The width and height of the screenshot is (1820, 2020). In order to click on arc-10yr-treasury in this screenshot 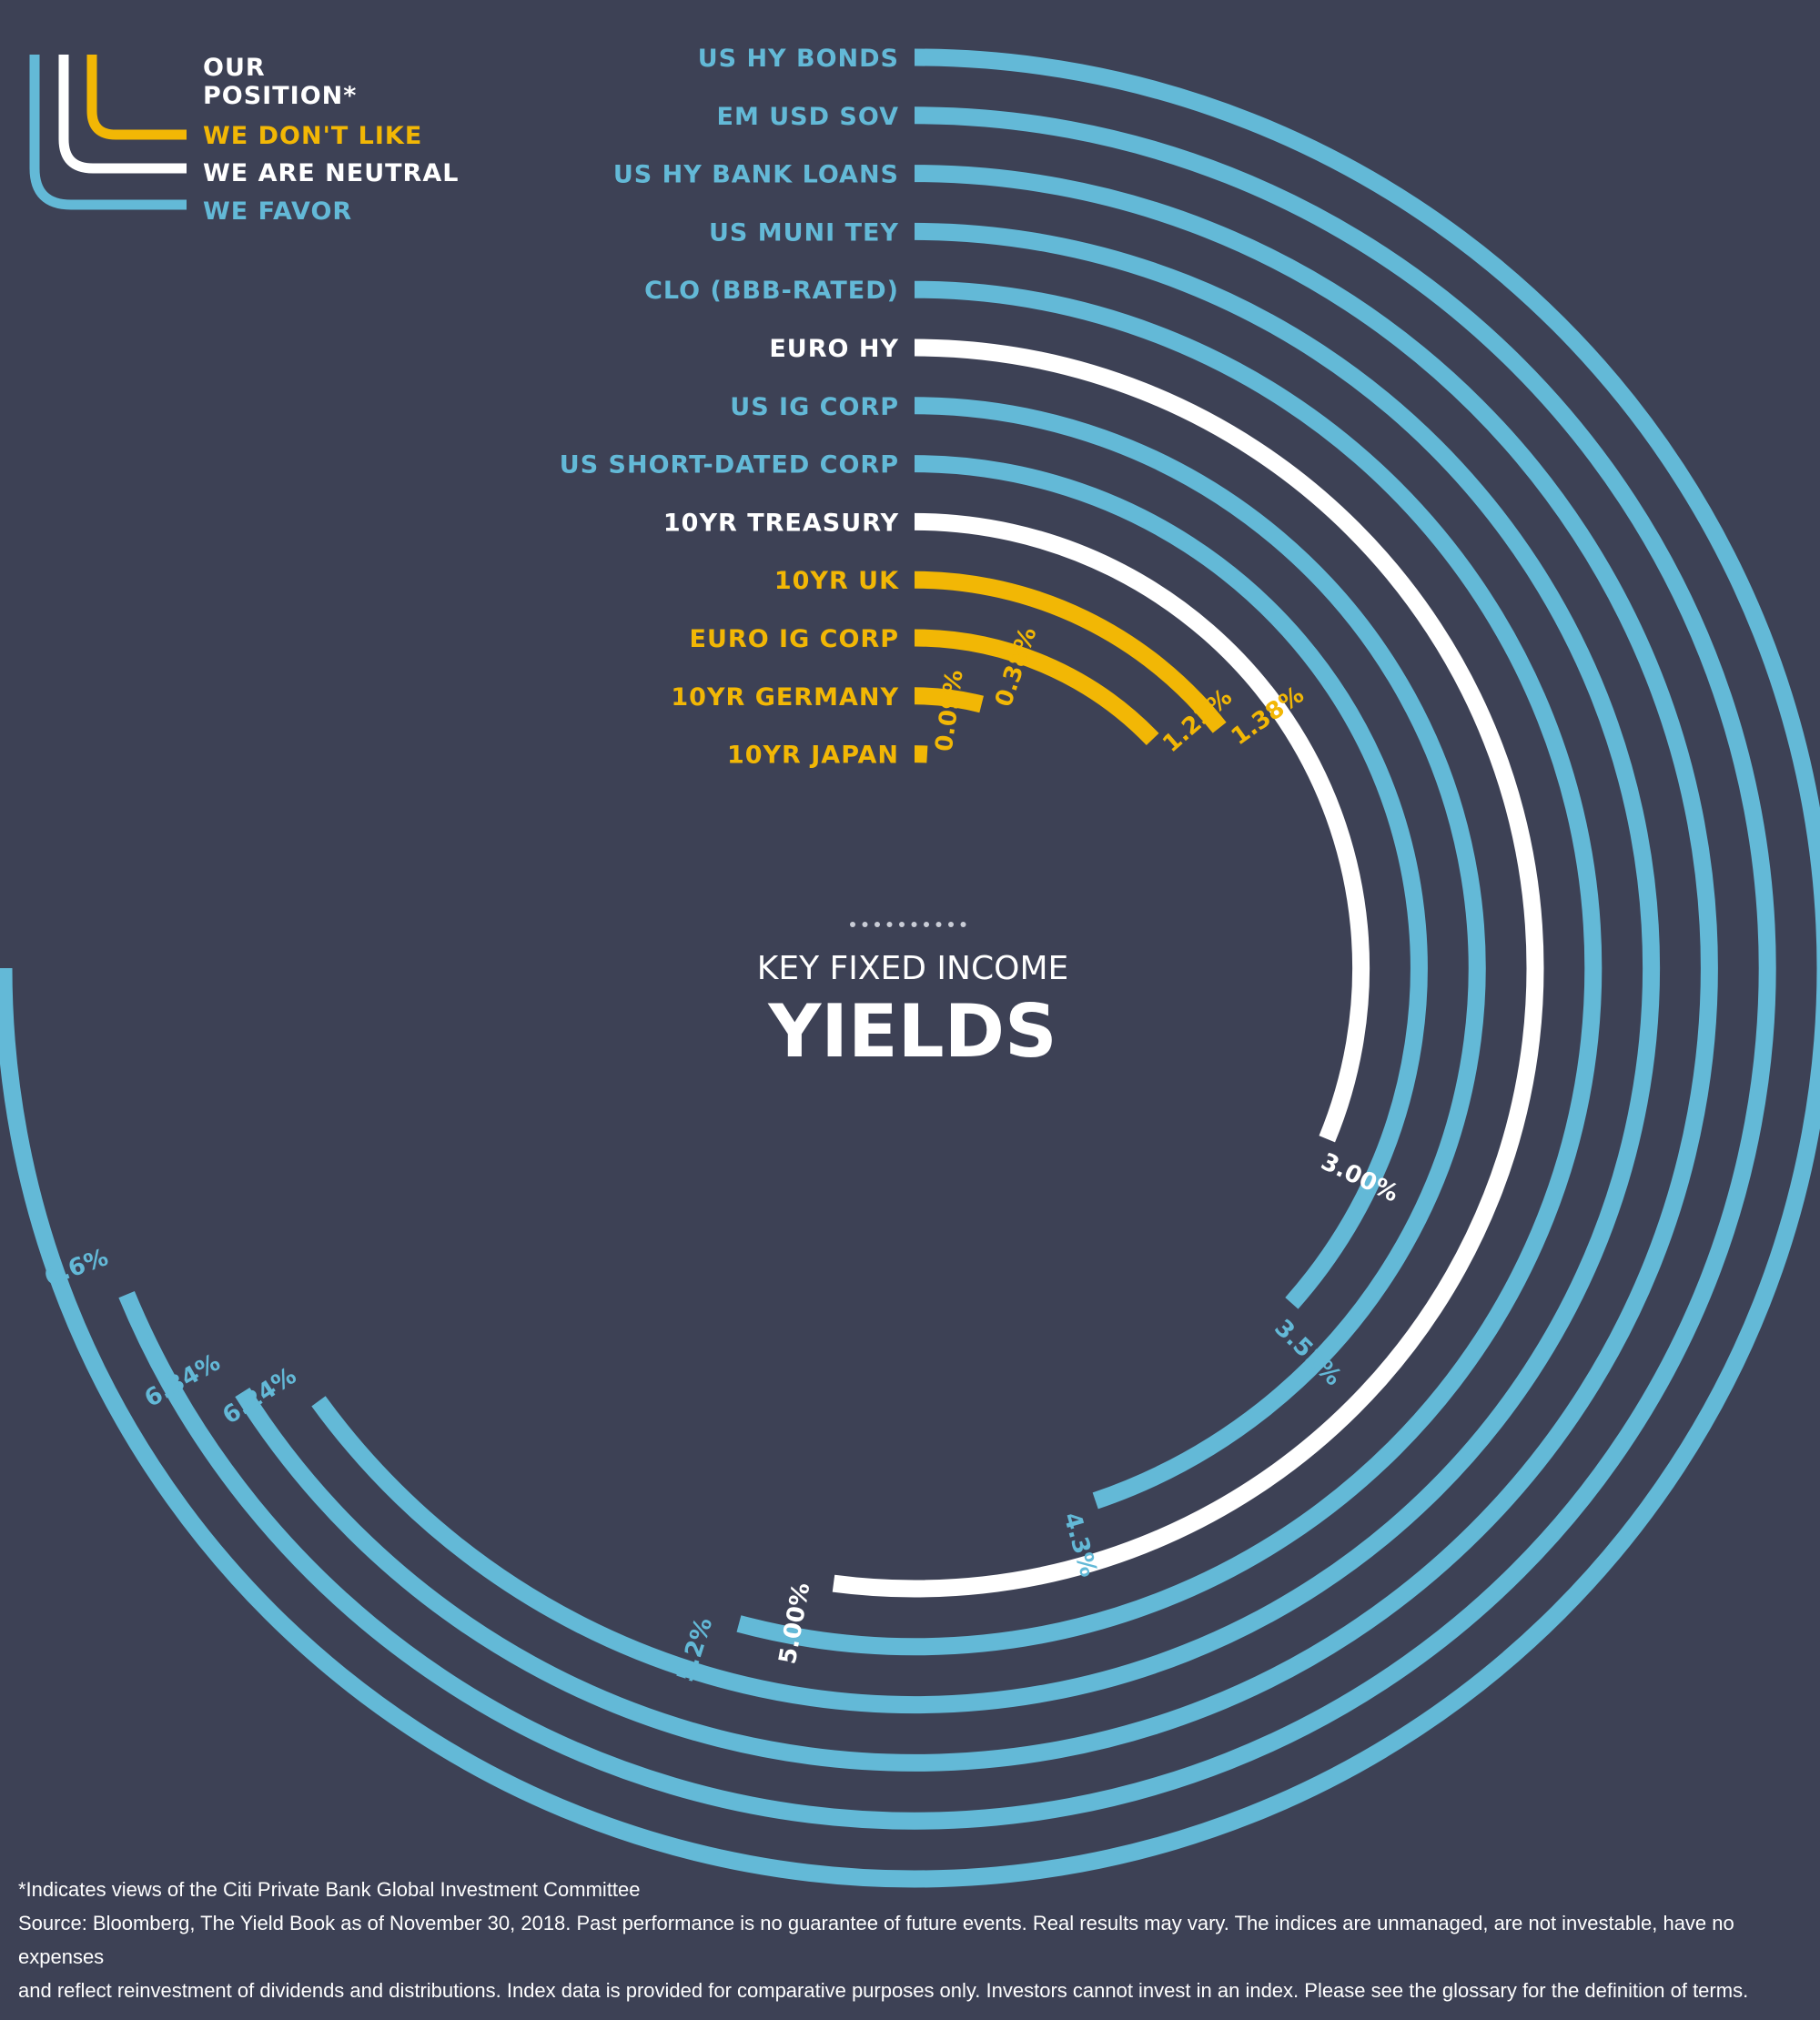, I will do `click(1142, 828)`.